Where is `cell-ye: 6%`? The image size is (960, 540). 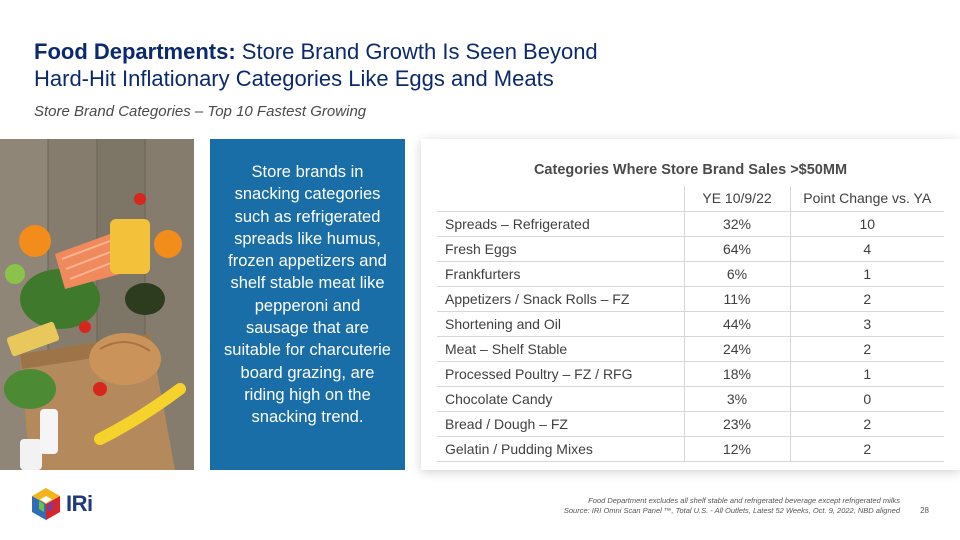 cell-ye: 6% is located at coordinates (736, 274).